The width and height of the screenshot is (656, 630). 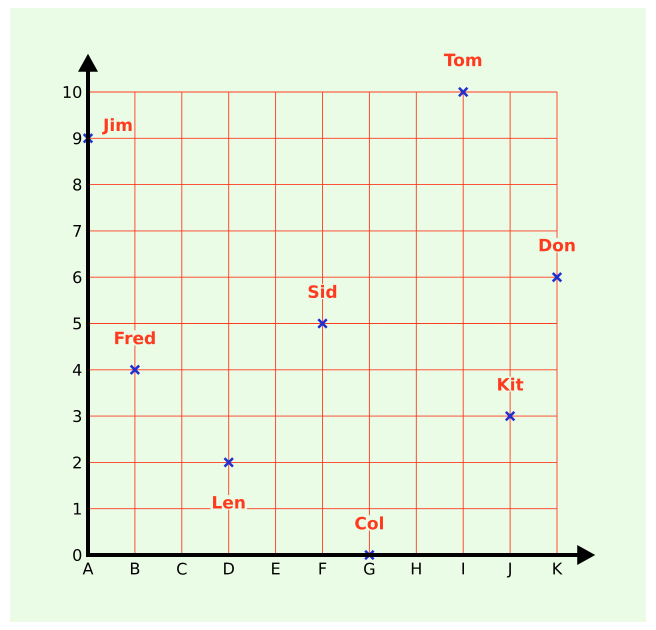 What do you see at coordinates (276, 568) in the screenshot?
I see `x-tick-label: E` at bounding box center [276, 568].